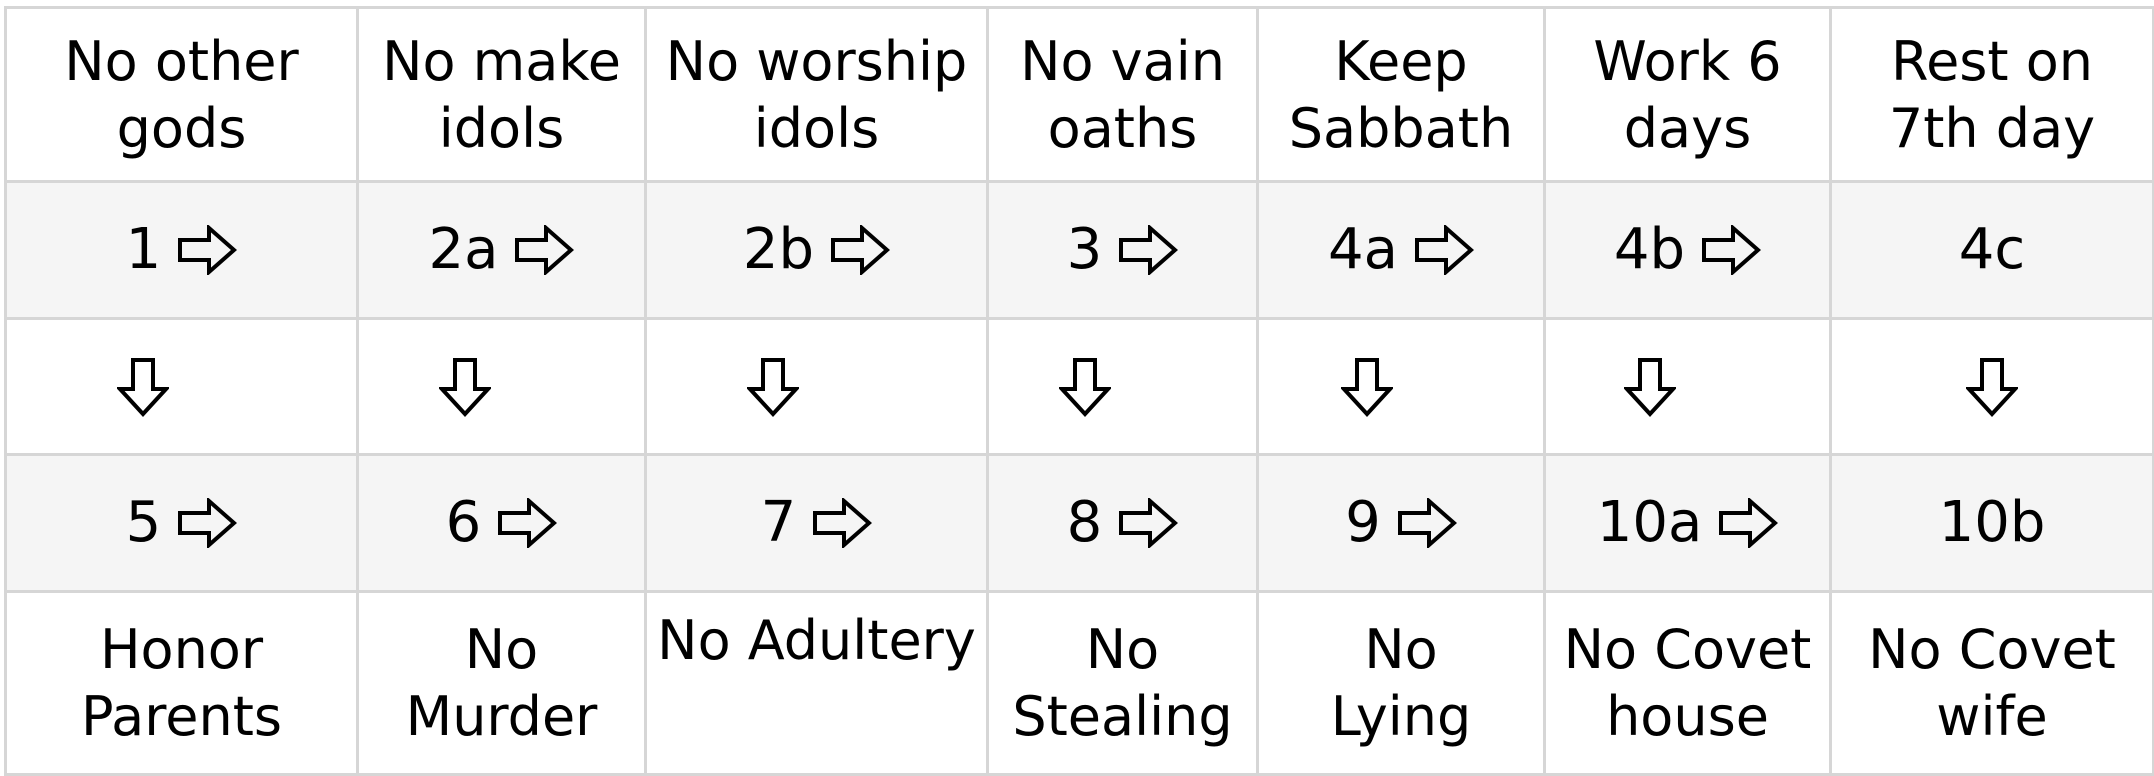  What do you see at coordinates (1363, 522) in the screenshot?
I see `bottom-number: 9` at bounding box center [1363, 522].